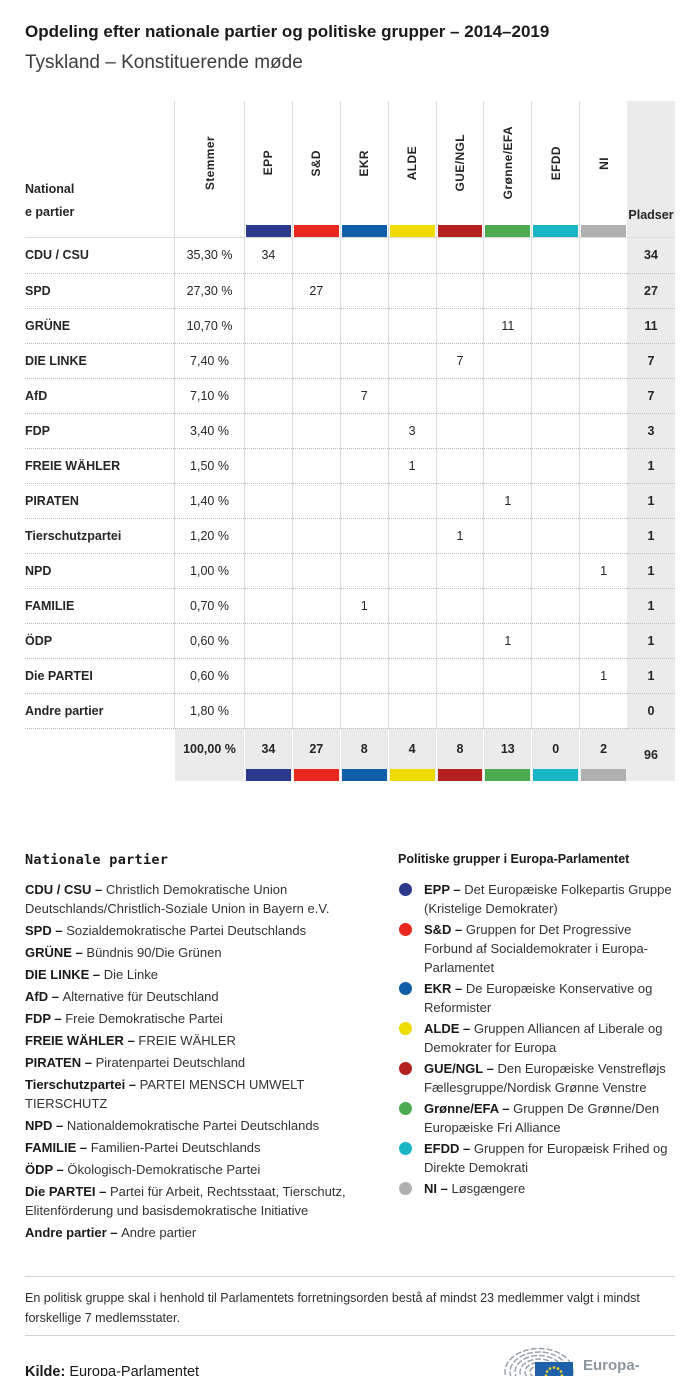  Describe the element at coordinates (651, 710) in the screenshot. I see `seats-total-cell: 0` at that location.